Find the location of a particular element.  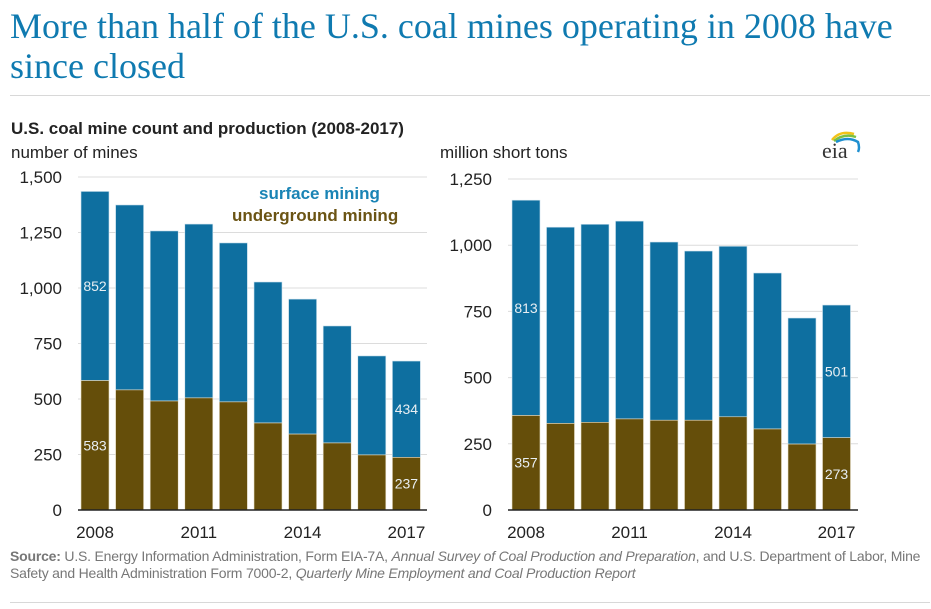

data-label-underground-2008: 583 is located at coordinates (95, 445).